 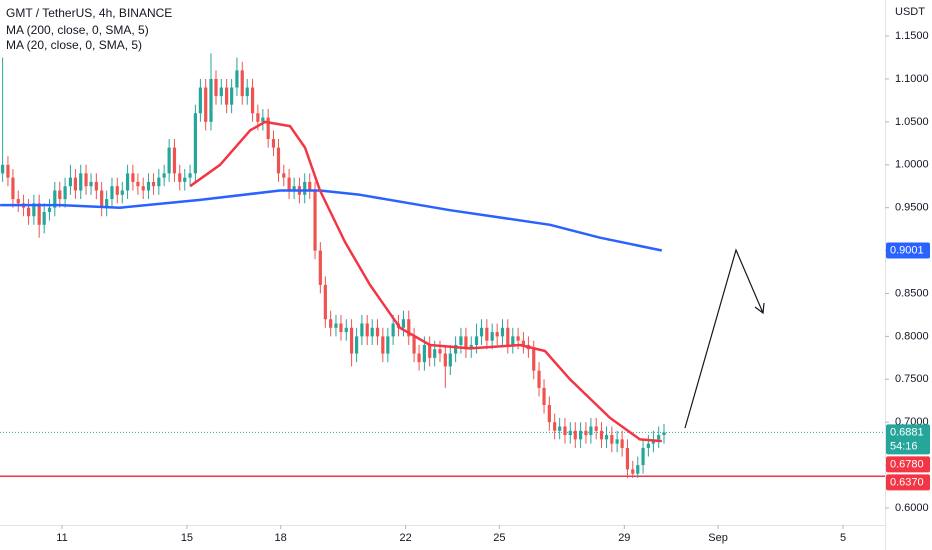 I want to click on x-tick-label: 22, so click(x=406, y=538).